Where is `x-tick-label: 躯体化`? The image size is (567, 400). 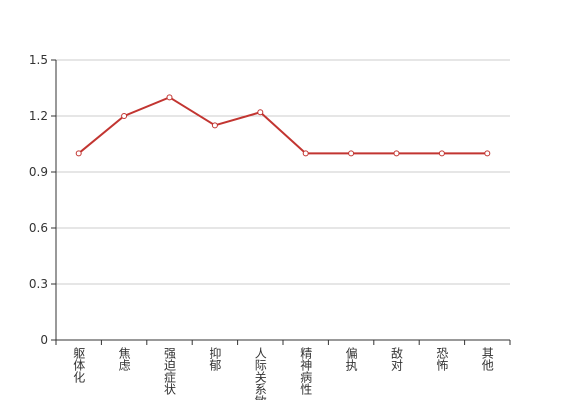 x-tick-label: 躯体化 is located at coordinates (79, 365).